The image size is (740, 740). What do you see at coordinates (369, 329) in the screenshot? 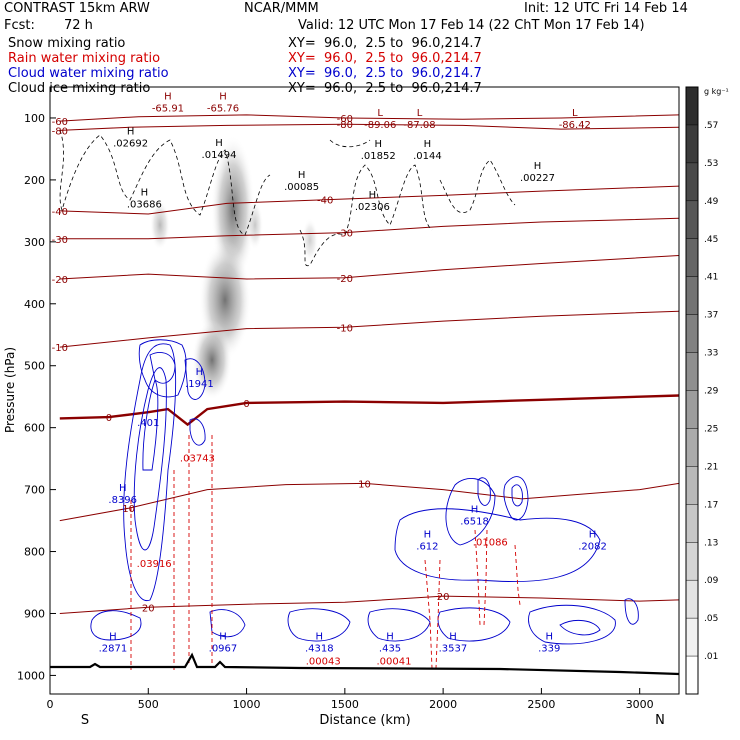
I see `isotherm--10` at bounding box center [369, 329].